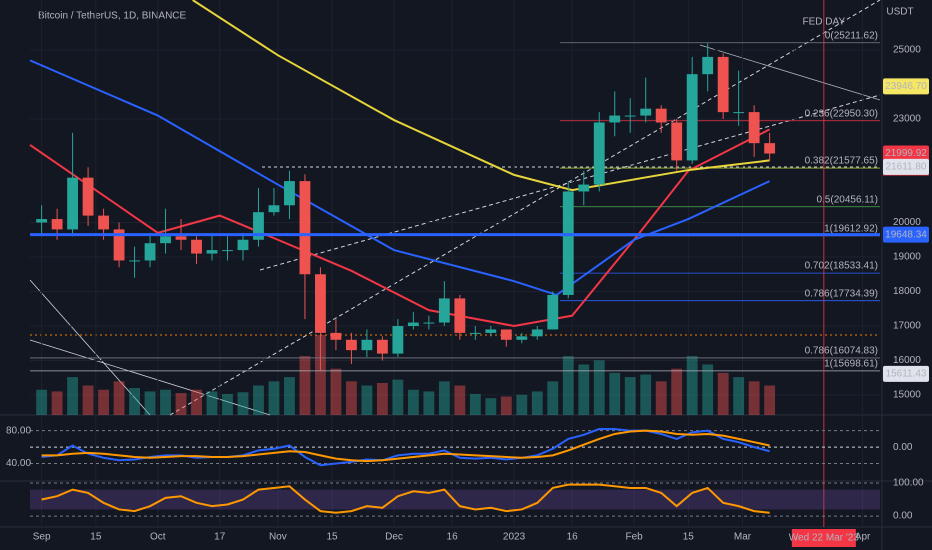 This screenshot has height=550, width=932. What do you see at coordinates (907, 119) in the screenshot?
I see `y-tick-label: 23000` at bounding box center [907, 119].